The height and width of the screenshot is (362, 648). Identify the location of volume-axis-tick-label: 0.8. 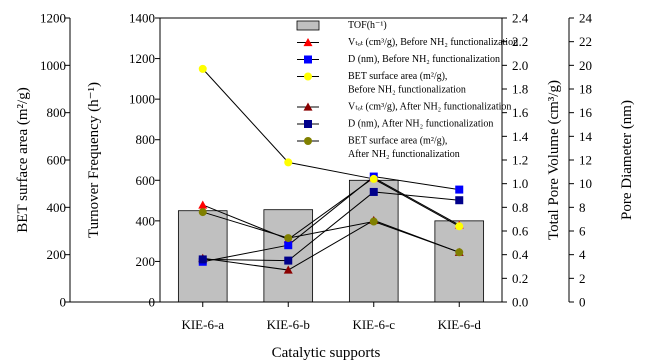
(520, 207).